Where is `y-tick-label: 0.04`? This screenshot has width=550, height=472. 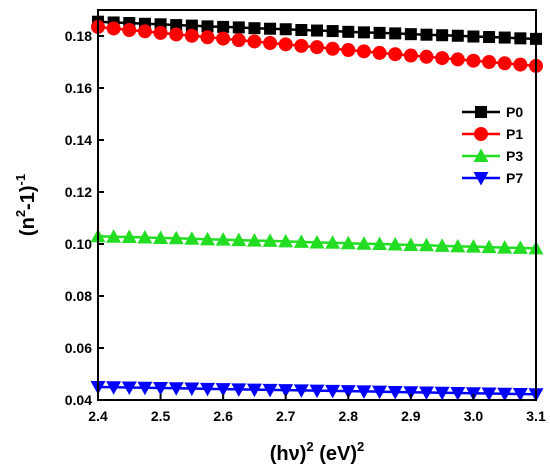
y-tick-label: 0.04 is located at coordinates (78, 400).